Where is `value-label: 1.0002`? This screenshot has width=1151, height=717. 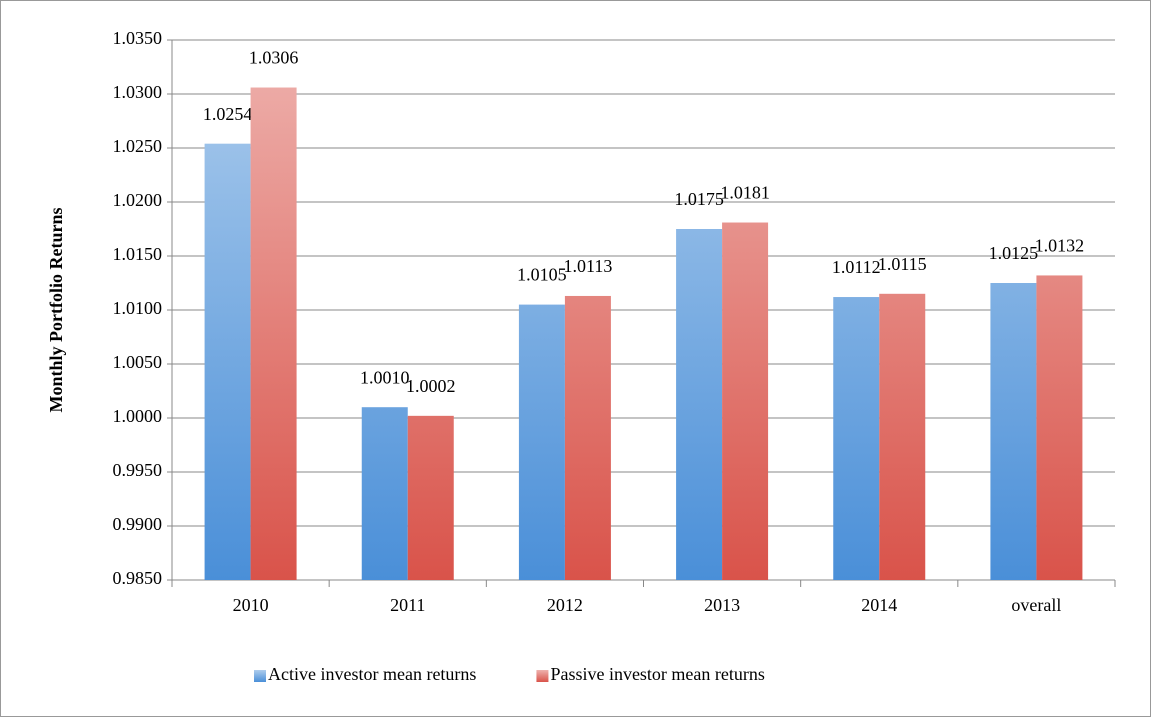 value-label: 1.0002 is located at coordinates (431, 386).